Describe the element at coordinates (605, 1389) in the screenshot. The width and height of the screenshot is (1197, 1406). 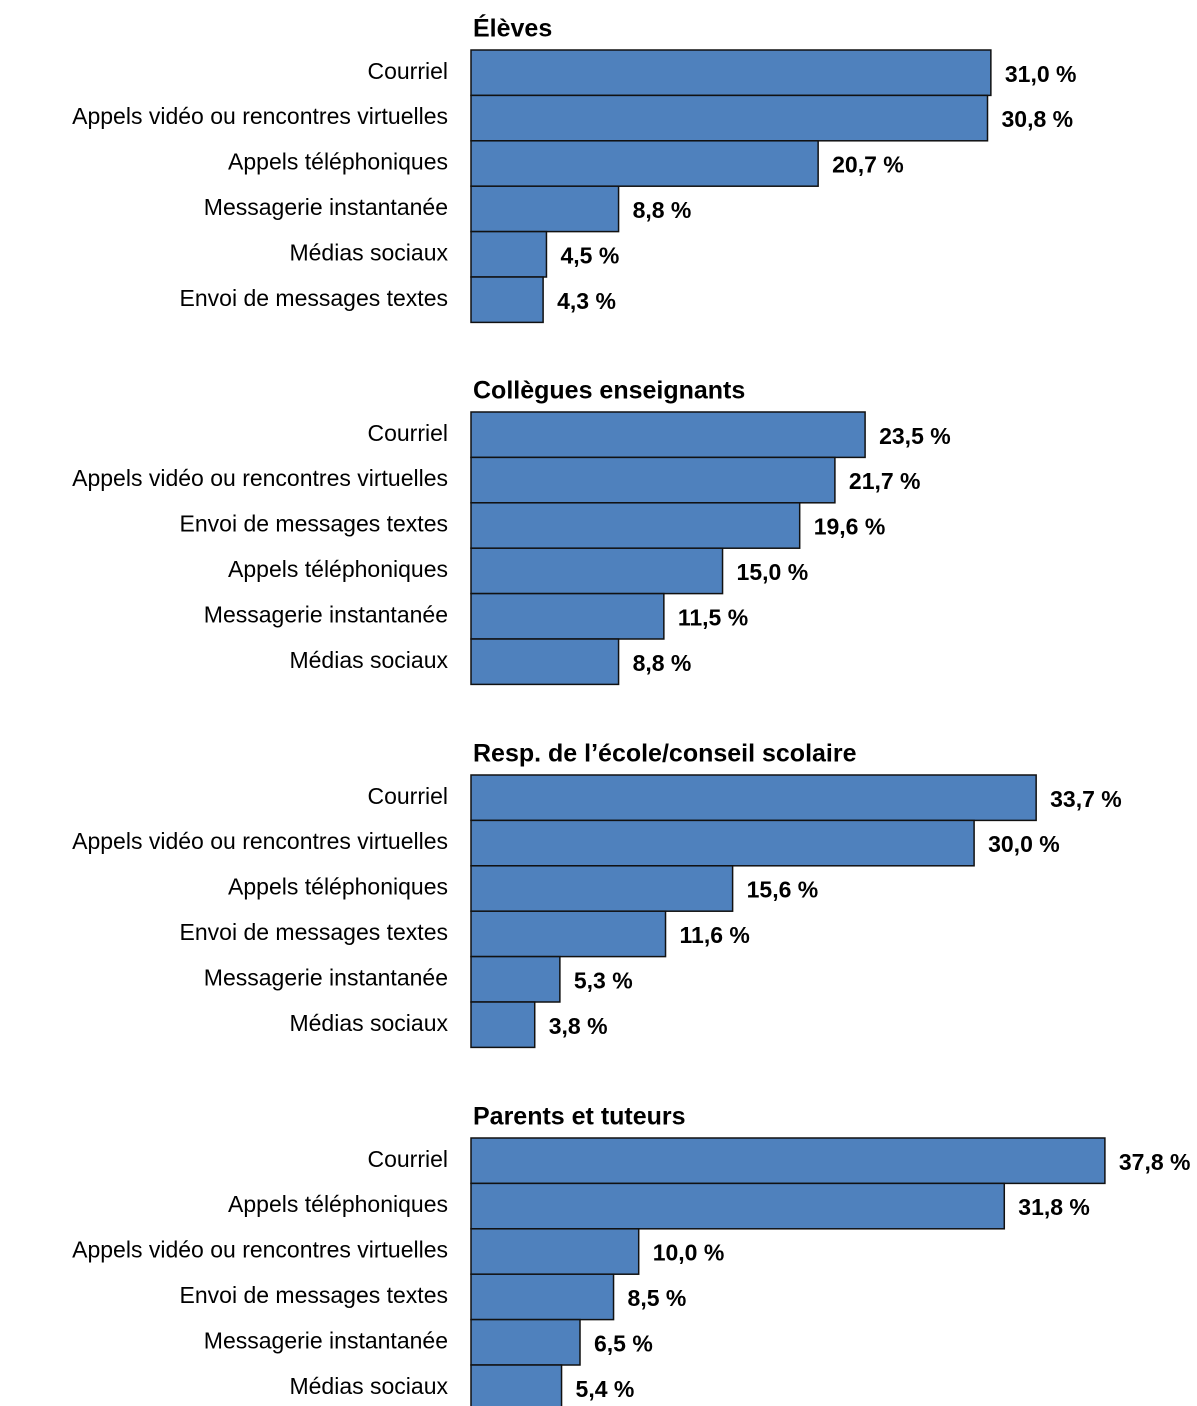
I see `value-label: 5,4 %` at that location.